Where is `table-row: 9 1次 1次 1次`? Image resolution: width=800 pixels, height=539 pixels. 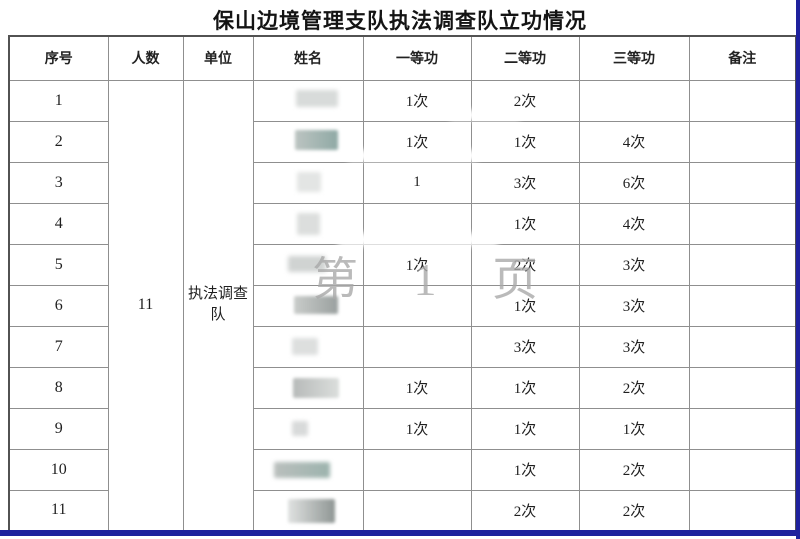
table-row: 9 1次 1次 1次 is located at coordinates (402, 428).